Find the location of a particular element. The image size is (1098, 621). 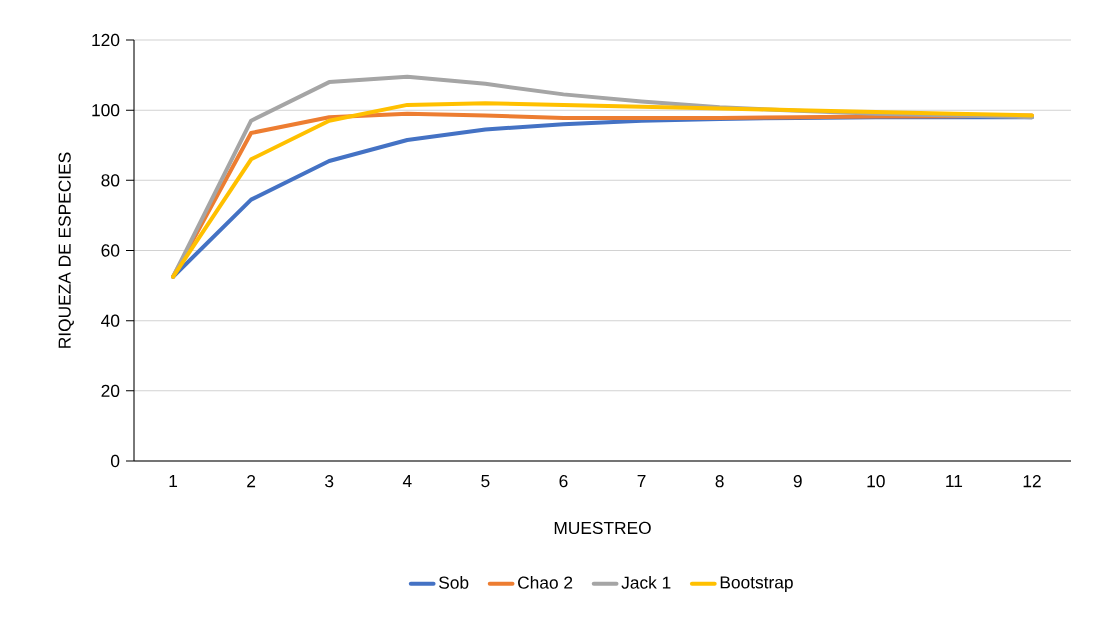

y-tick-label: 40 is located at coordinates (110, 320).